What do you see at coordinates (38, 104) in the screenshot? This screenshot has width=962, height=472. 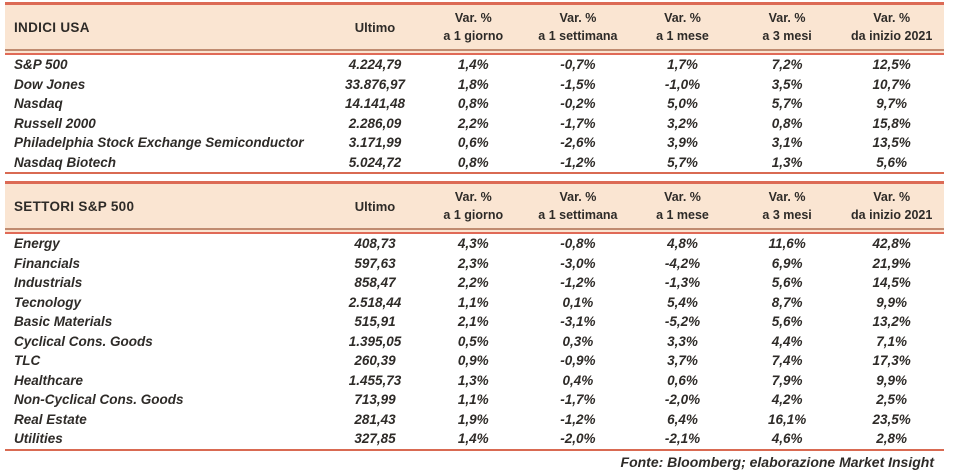 I see `index-name-cell: Nasdaq` at bounding box center [38, 104].